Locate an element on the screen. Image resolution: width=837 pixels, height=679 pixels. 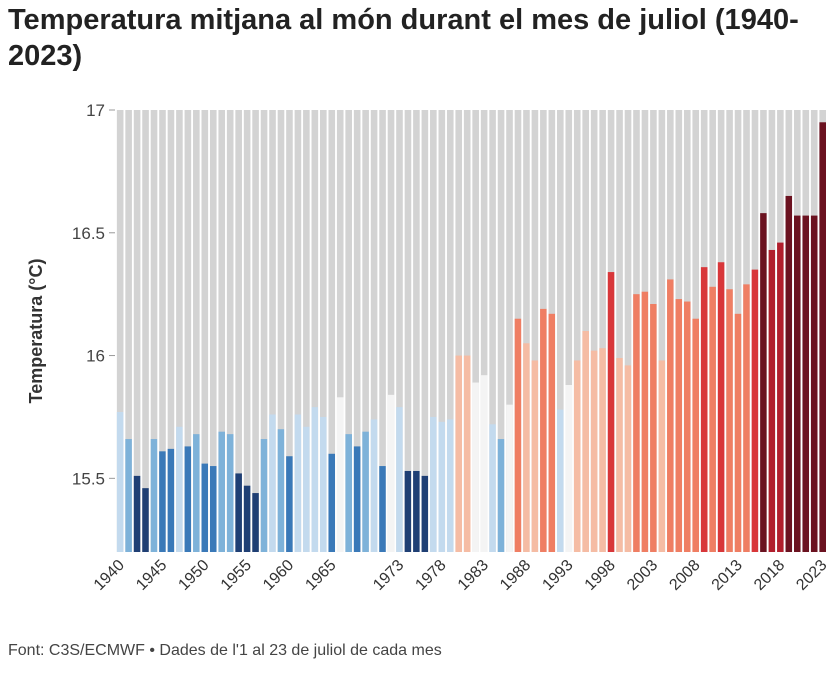
bar-1965 is located at coordinates (332, 502).